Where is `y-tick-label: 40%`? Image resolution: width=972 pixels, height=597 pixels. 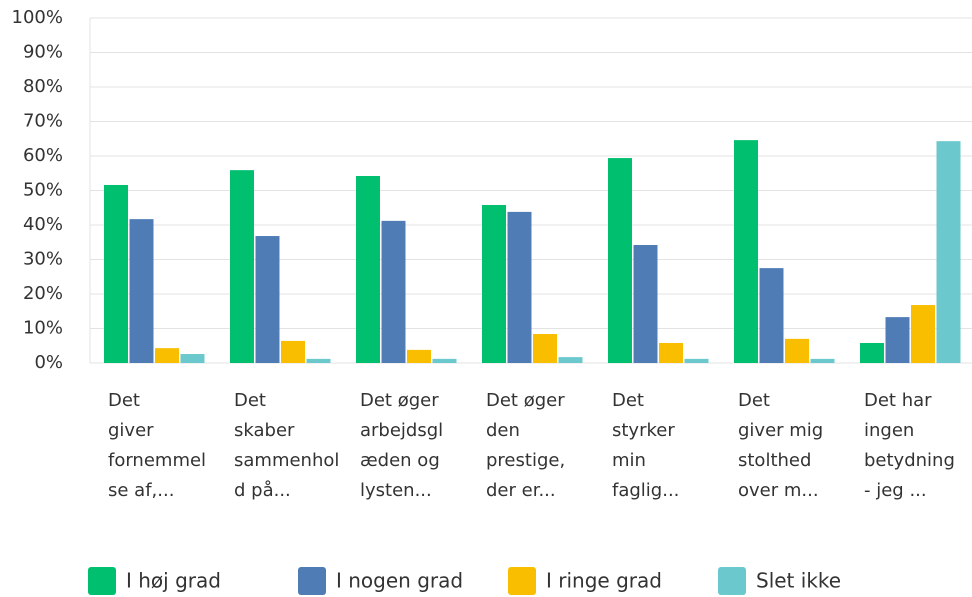 y-tick-label: 40% is located at coordinates (43, 224).